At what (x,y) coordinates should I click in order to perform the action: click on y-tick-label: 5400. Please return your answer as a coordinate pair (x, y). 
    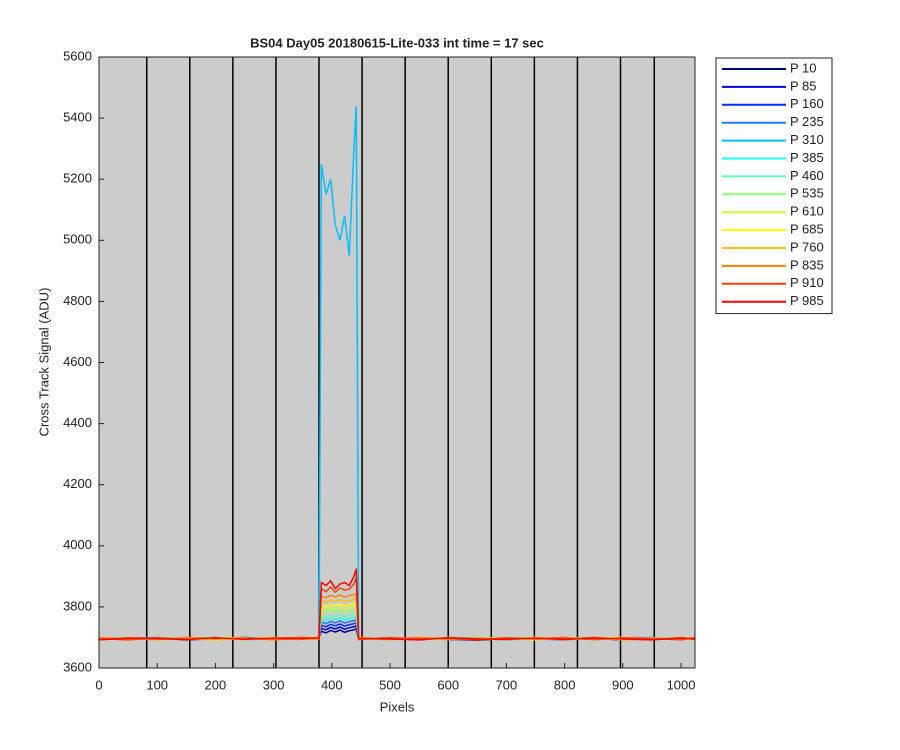
    Looking at the image, I should click on (77, 117).